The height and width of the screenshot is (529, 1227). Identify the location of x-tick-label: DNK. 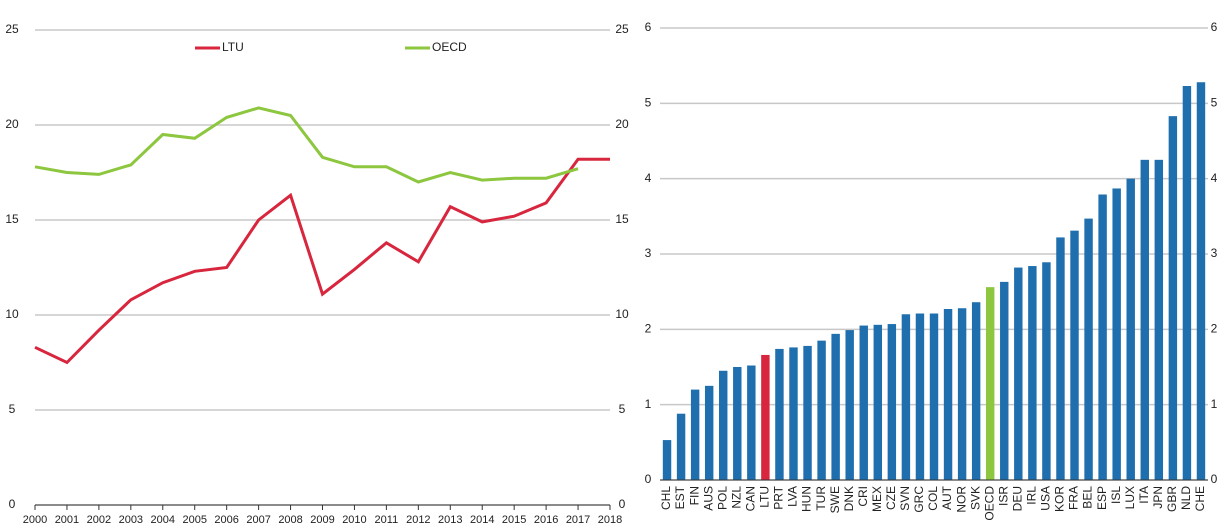
(849, 498).